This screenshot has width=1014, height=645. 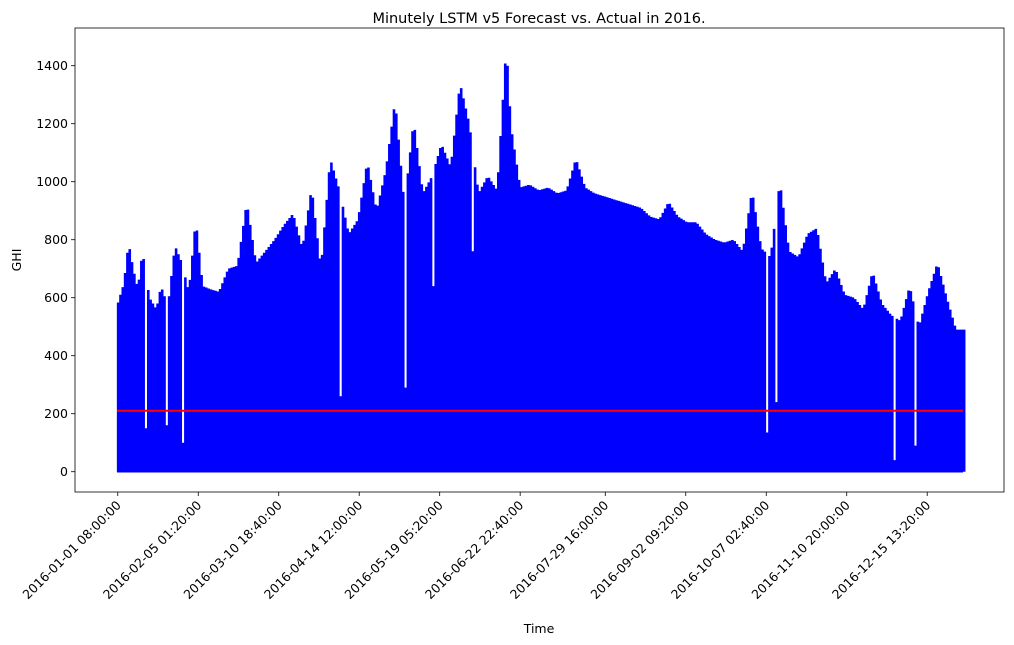 I want to click on y-tick-label: 400, so click(x=56, y=355).